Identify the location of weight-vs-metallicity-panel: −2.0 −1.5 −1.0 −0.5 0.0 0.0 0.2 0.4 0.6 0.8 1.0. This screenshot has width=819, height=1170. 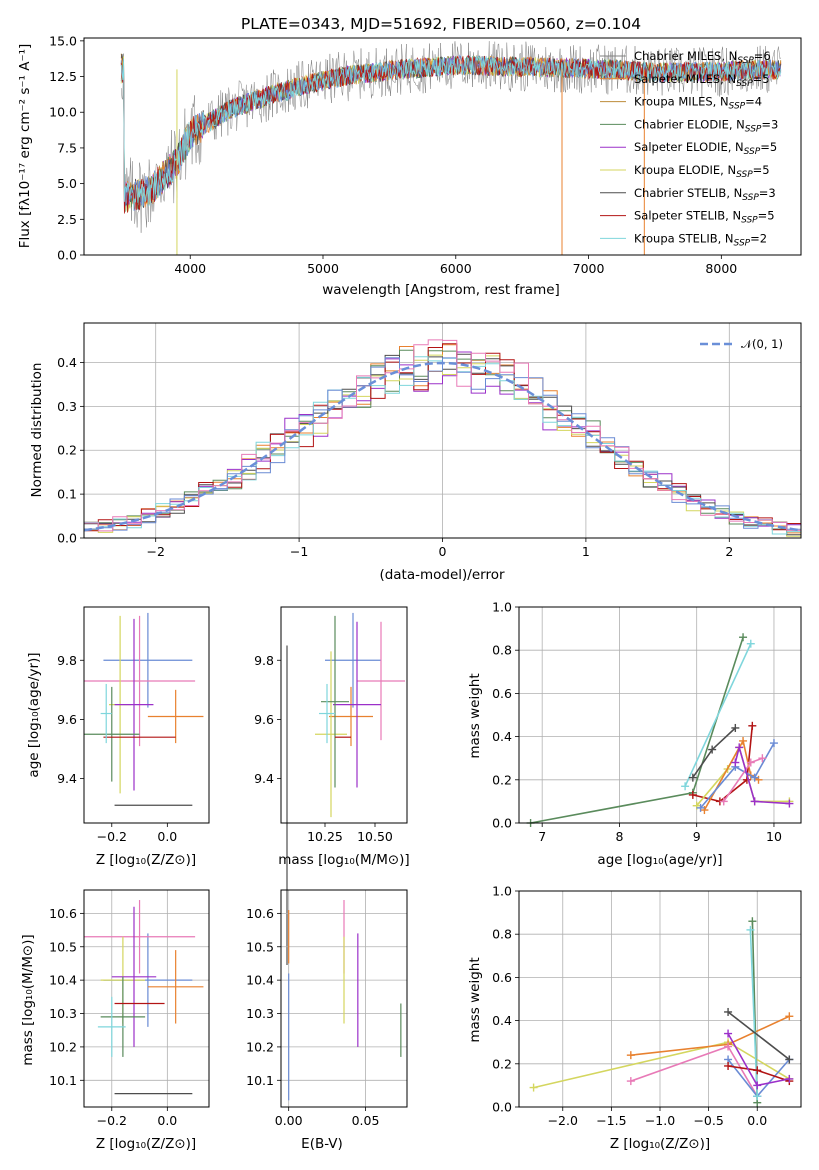
(647, 1006).